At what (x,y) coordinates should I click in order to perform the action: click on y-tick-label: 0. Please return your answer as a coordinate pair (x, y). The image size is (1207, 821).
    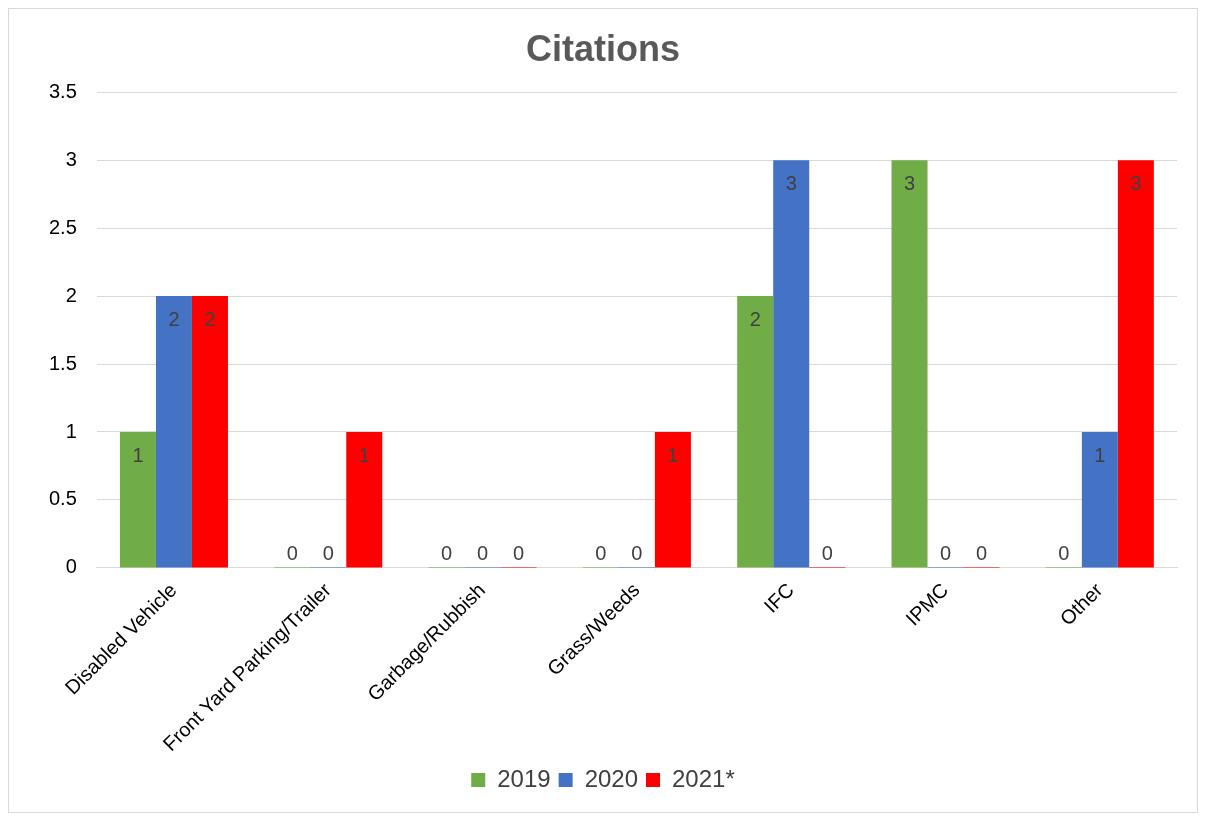
    Looking at the image, I should click on (71, 566).